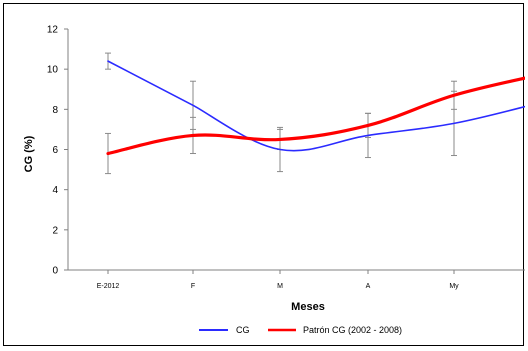 The image size is (528, 351). Describe the element at coordinates (55, 150) in the screenshot. I see `y-tick-label: 6` at that location.